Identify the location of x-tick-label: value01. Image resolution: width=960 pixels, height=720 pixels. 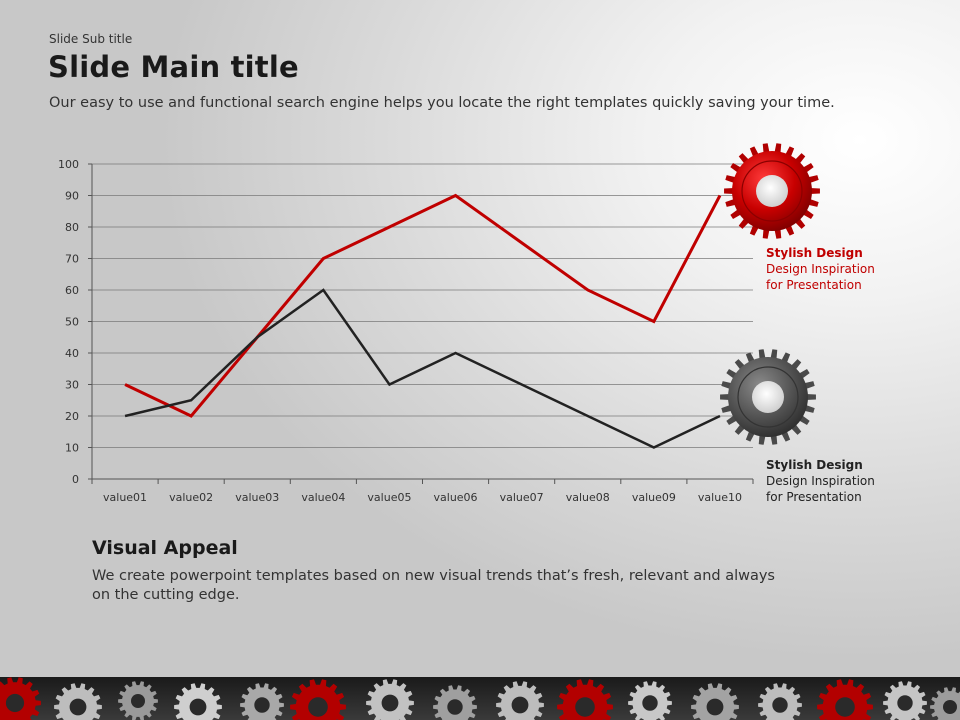
(125, 497).